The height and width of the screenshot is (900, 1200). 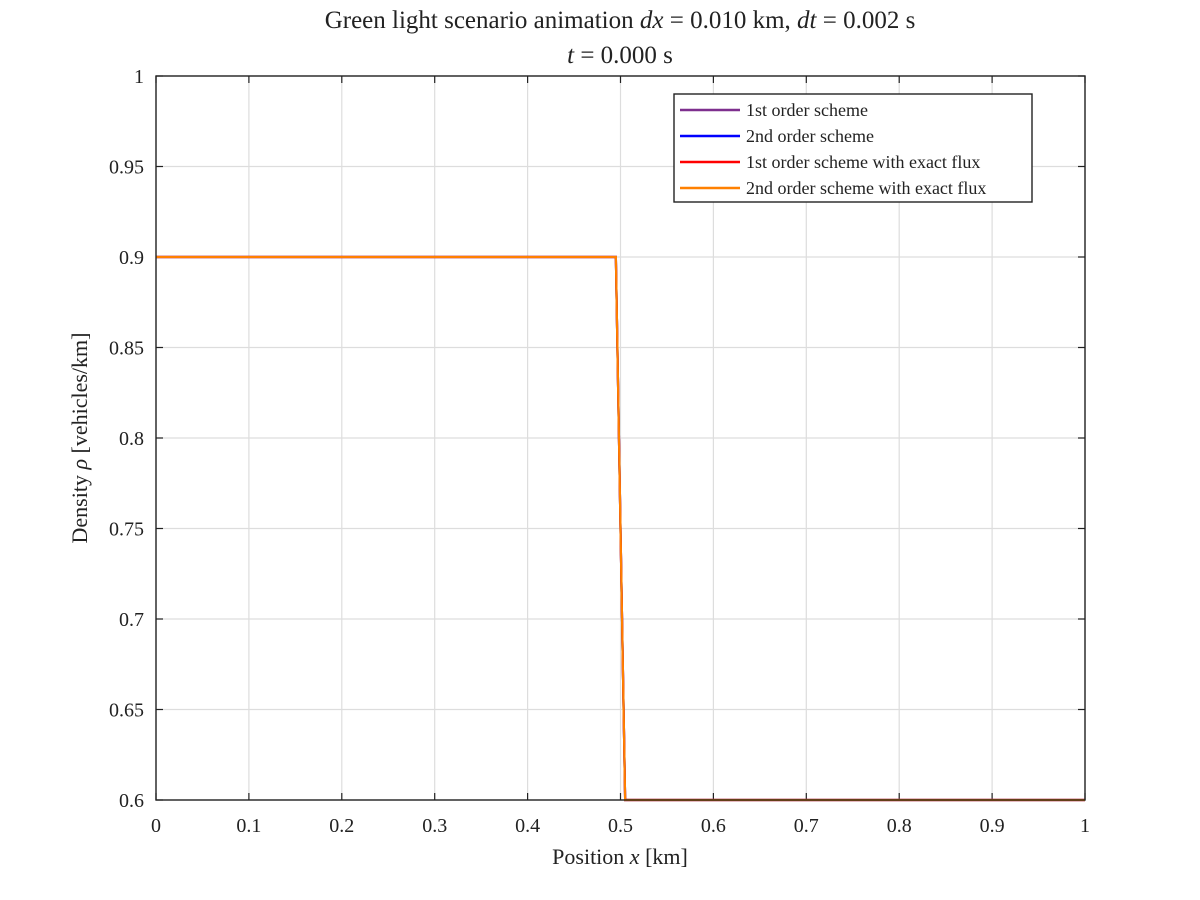 I want to click on y-tick-label: 1, so click(x=139, y=77).